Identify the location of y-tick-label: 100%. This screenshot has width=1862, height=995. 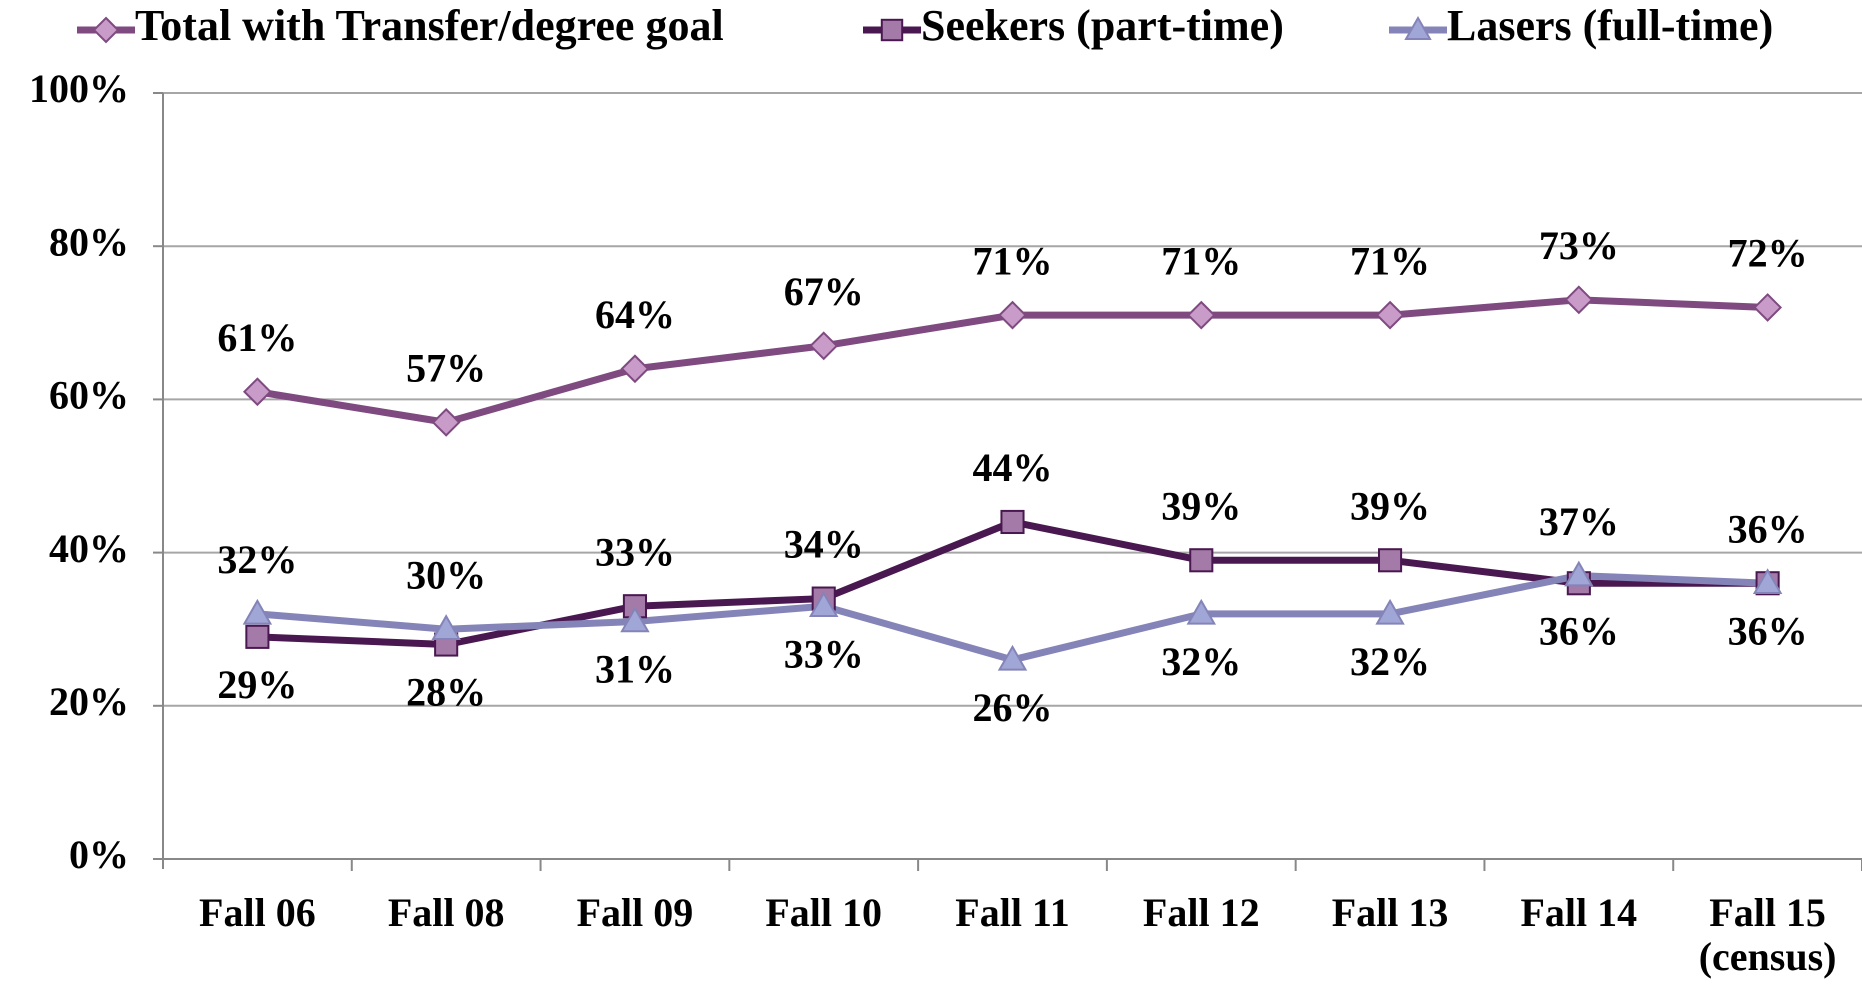
(79, 88).